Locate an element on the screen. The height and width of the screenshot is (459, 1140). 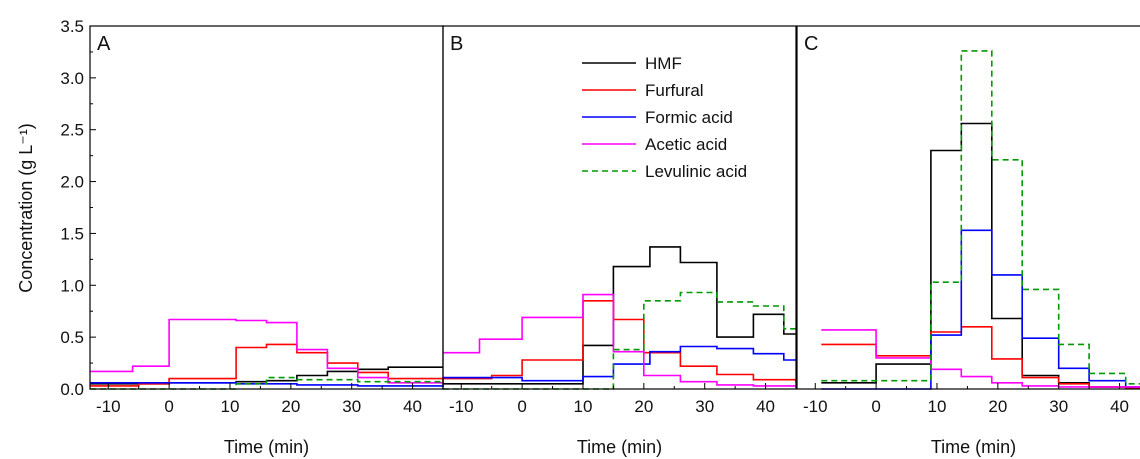
legend-label: Acetic acid is located at coordinates (686, 144).